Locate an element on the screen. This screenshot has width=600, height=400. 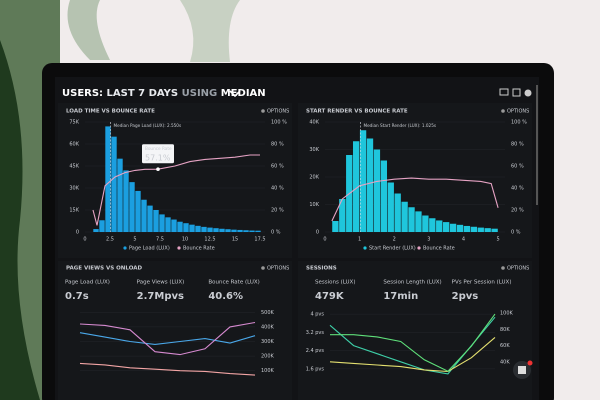
x-tick-label: 0 is located at coordinates (324, 240).